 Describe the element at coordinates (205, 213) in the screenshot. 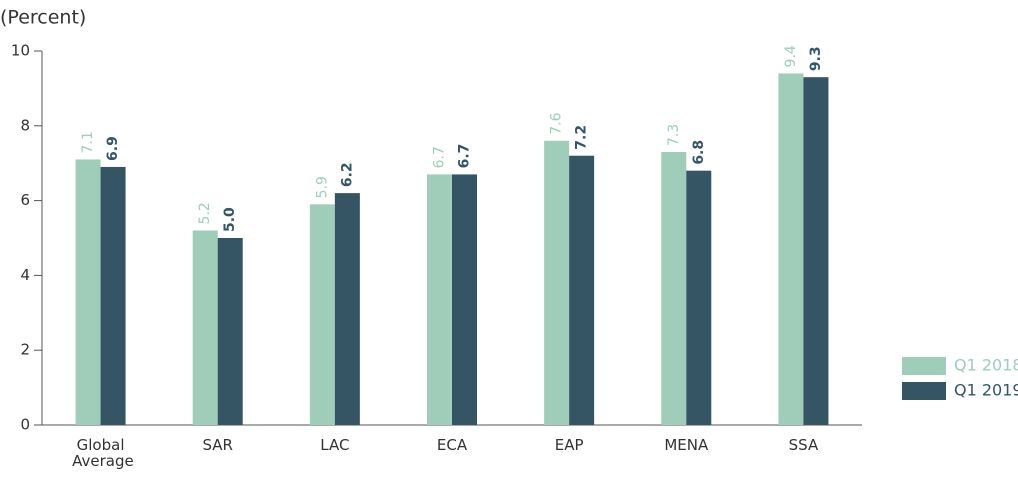

I see `data-label: 5.2` at that location.